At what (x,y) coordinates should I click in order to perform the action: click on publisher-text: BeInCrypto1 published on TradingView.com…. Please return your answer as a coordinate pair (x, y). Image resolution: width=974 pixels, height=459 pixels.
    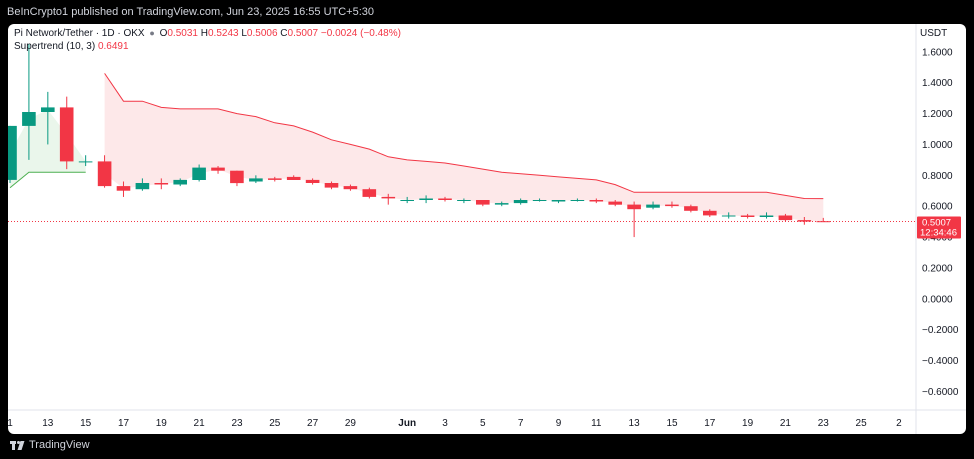
    Looking at the image, I should click on (191, 12).